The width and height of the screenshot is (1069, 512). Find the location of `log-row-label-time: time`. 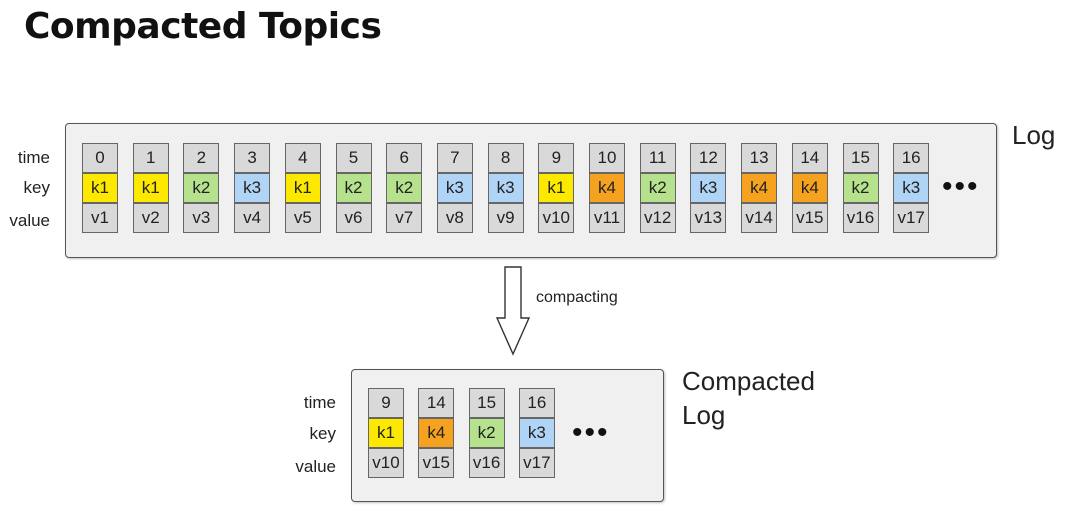

log-row-label-time: time is located at coordinates (33, 157).